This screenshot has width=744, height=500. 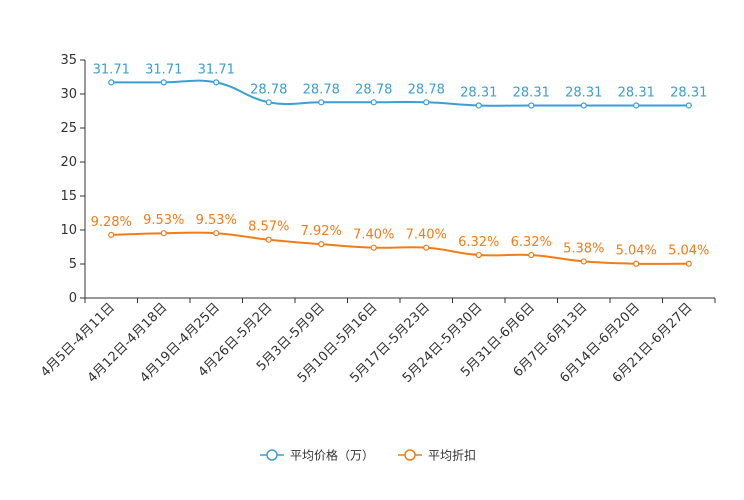 I want to click on y-tick-label: 10, so click(x=68, y=230).